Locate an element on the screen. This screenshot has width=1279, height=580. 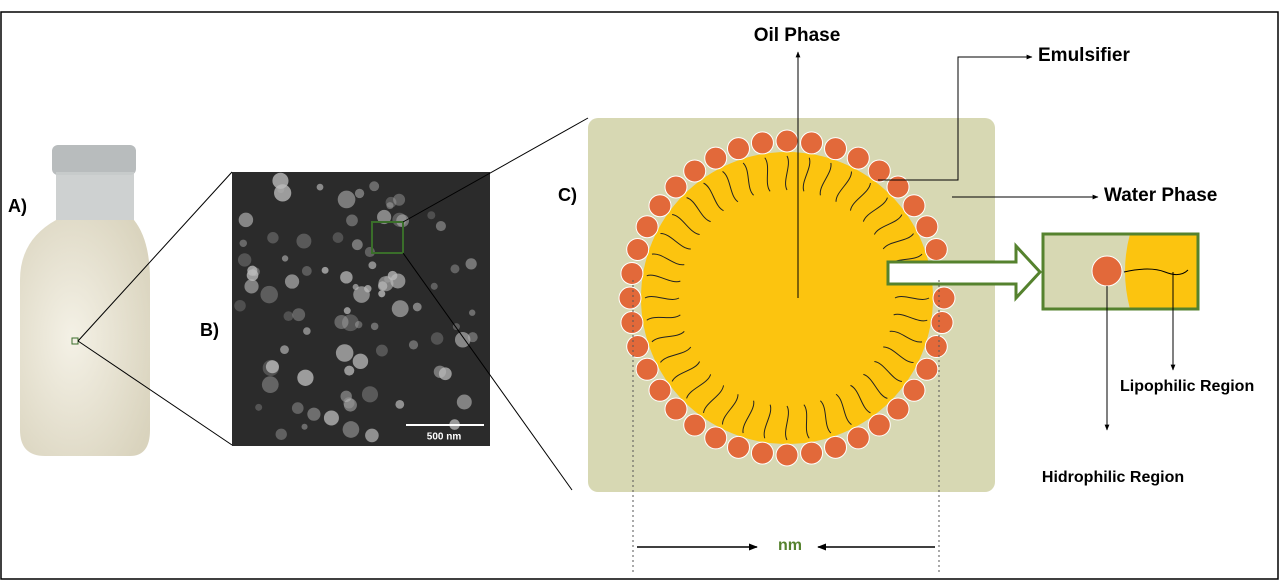
oil-phase-label: Oil Phase is located at coordinates (797, 35).